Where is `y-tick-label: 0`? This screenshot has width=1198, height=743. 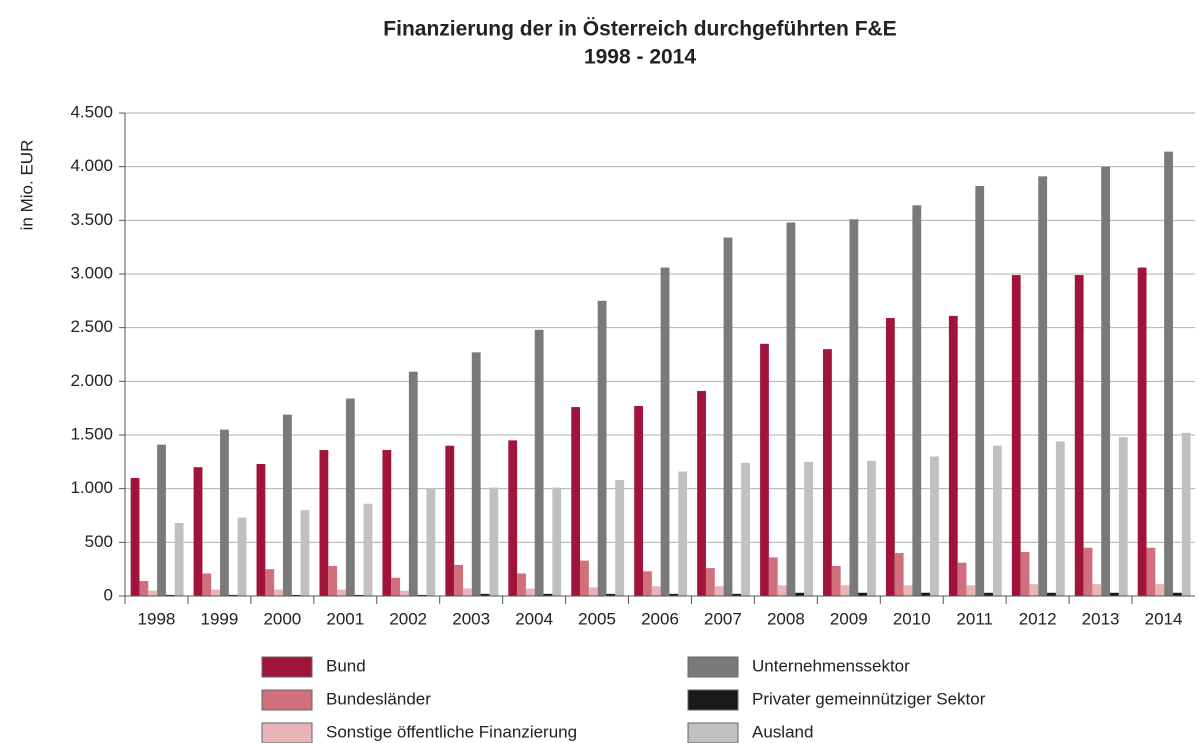 y-tick-label: 0 is located at coordinates (108, 594).